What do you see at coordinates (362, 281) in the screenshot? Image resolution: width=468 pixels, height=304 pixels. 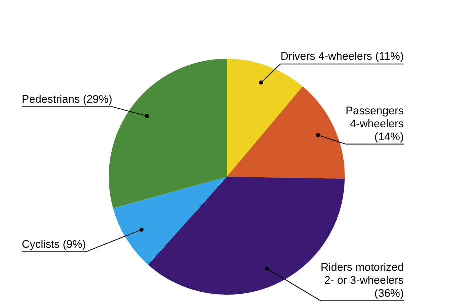 I see `slice-label: Riders motorized 2- or 3-wheelers (36%)` at bounding box center [362, 281].